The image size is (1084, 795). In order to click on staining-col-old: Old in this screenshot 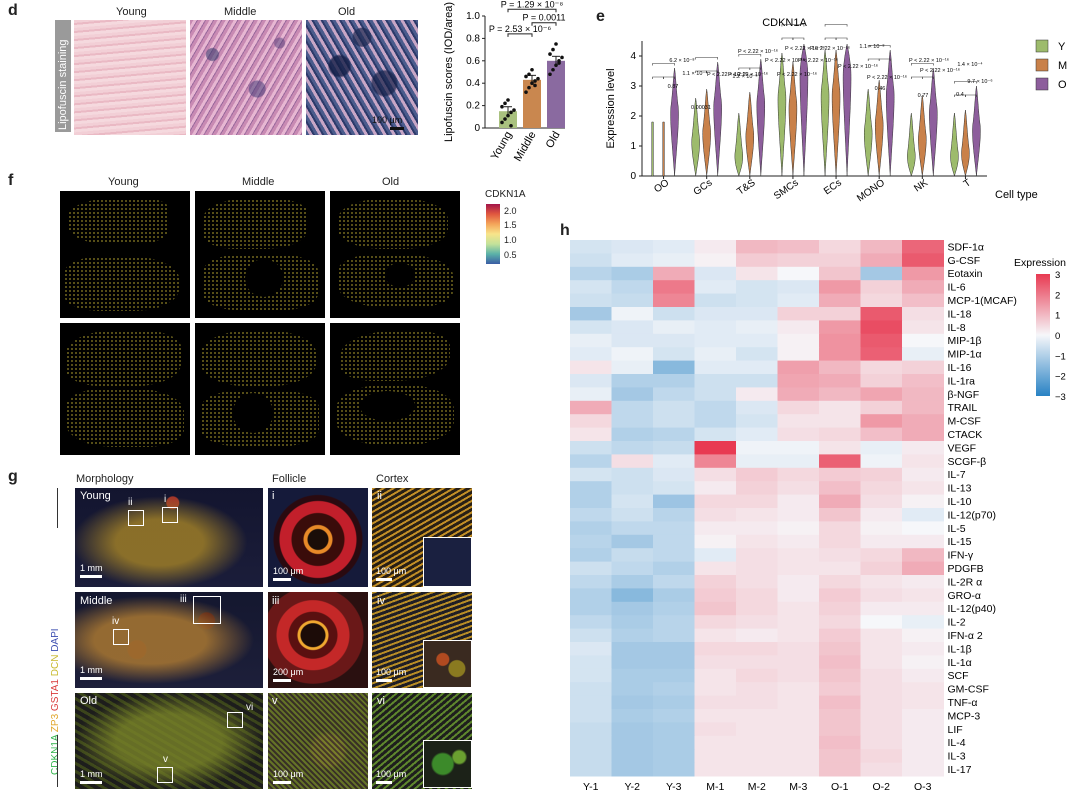, I will do `click(347, 12)`.